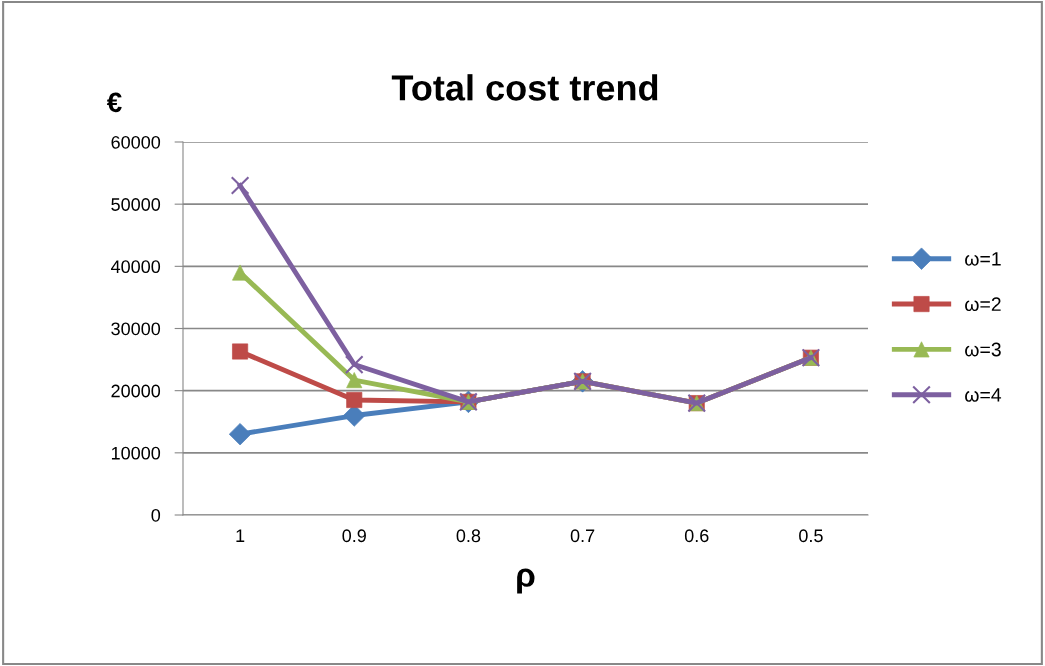 The image size is (1045, 666). I want to click on y-tick-label: 60000, so click(136, 142).